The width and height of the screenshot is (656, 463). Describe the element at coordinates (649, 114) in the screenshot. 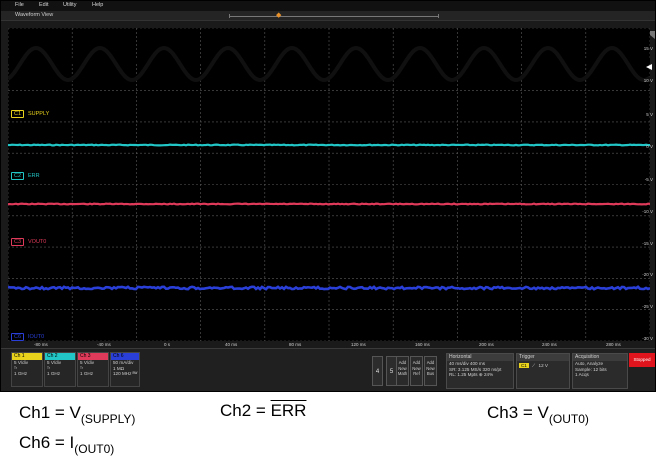

I see `y-tick-label: 5 V` at that location.